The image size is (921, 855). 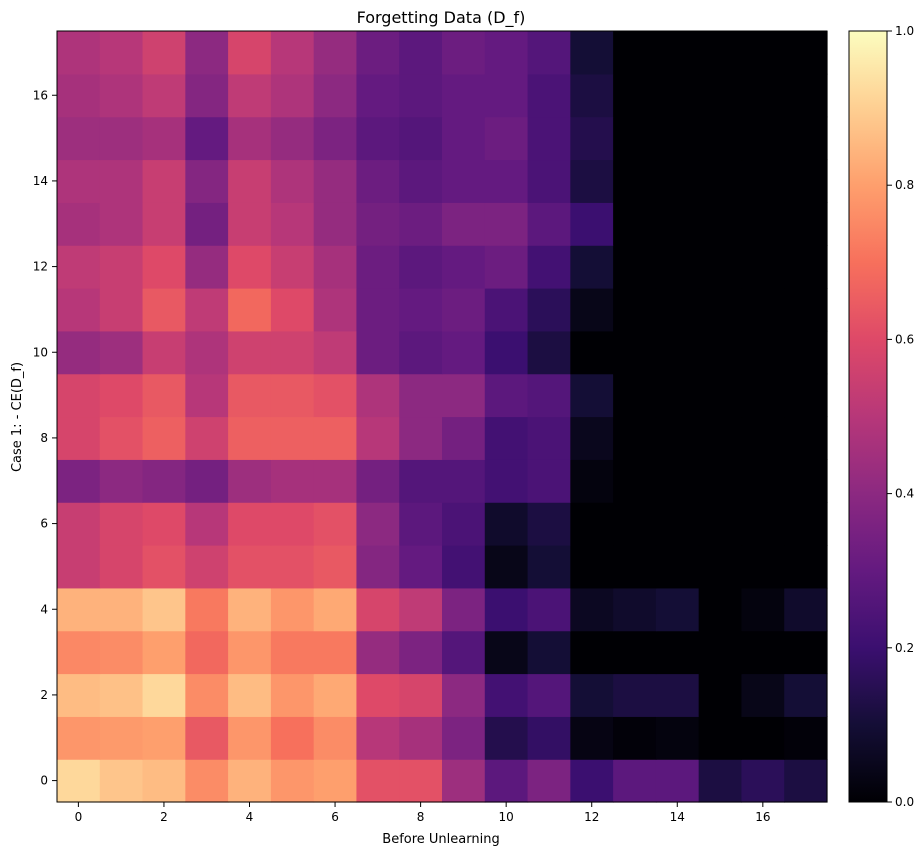 I want to click on colorbar, so click(x=868, y=416).